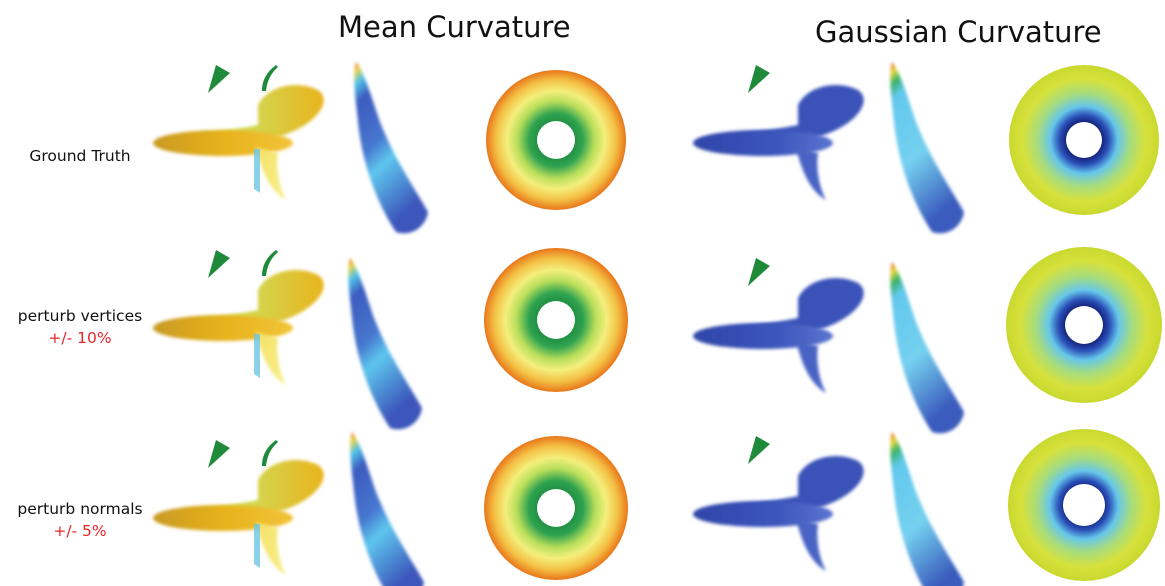  What do you see at coordinates (387, 509) in the screenshot?
I see `mean-blade-row2` at bounding box center [387, 509].